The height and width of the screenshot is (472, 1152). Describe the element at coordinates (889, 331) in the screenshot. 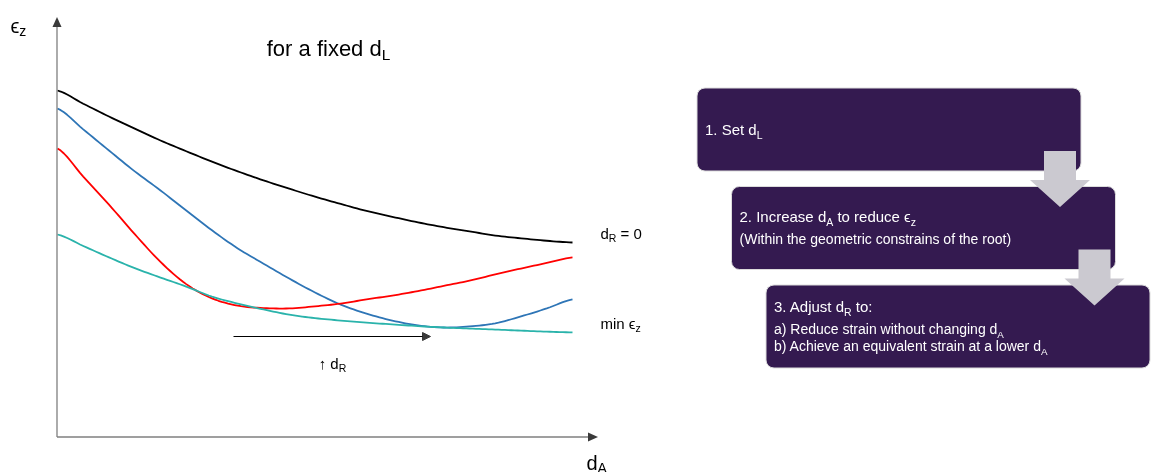

I see `text: a) Reduce strain without changing d$_{A}$` at that location.